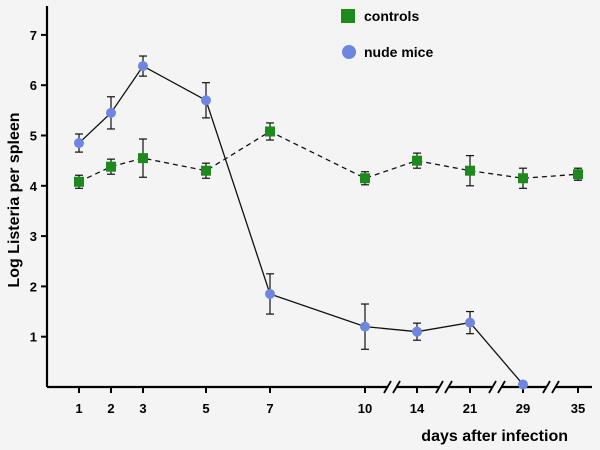  Describe the element at coordinates (205, 408) in the screenshot. I see `x-tick-label: 5` at that location.